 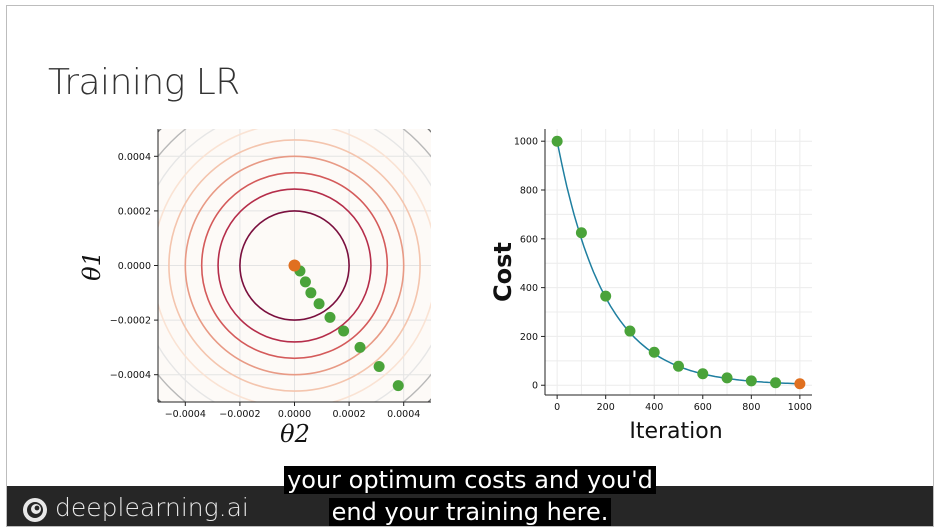 What do you see at coordinates (529, 239) in the screenshot?
I see `cost-y-tick-label: 600` at bounding box center [529, 239].